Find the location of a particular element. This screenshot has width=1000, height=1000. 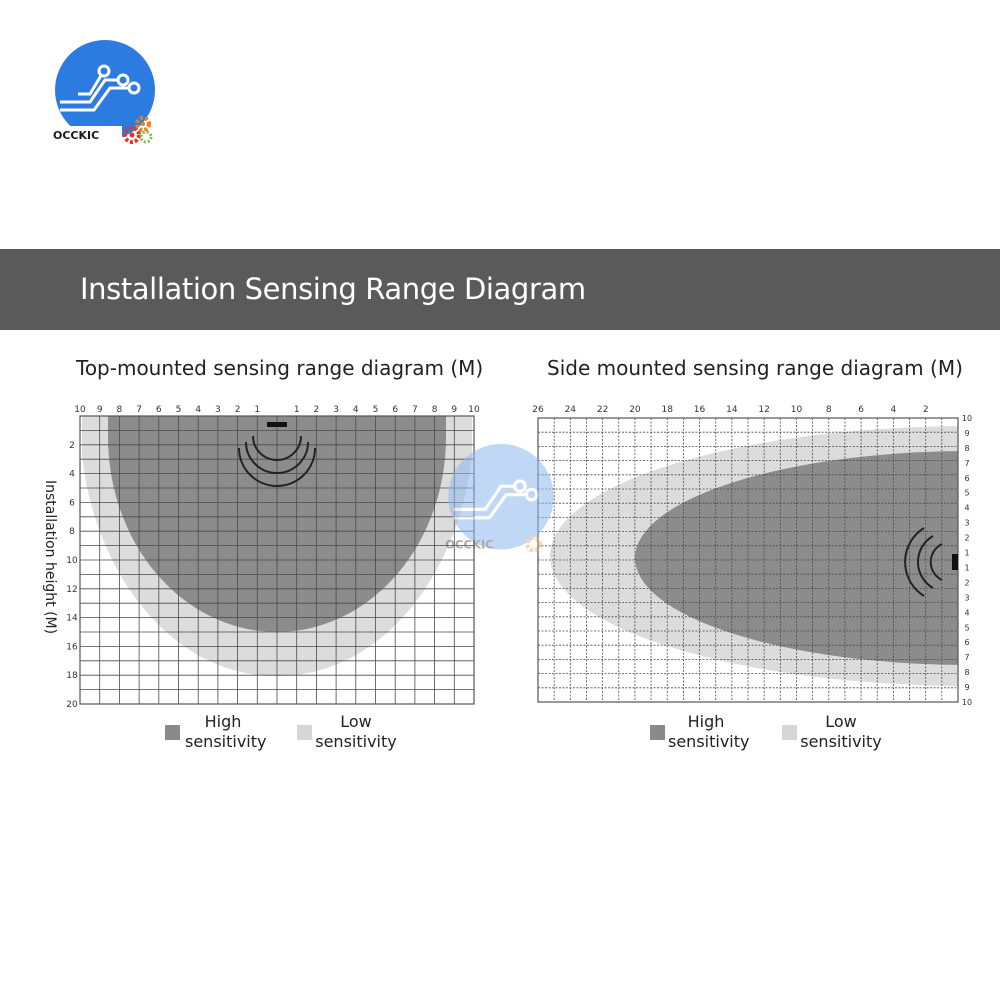

y-tick-label: 20 is located at coordinates (72, 705).